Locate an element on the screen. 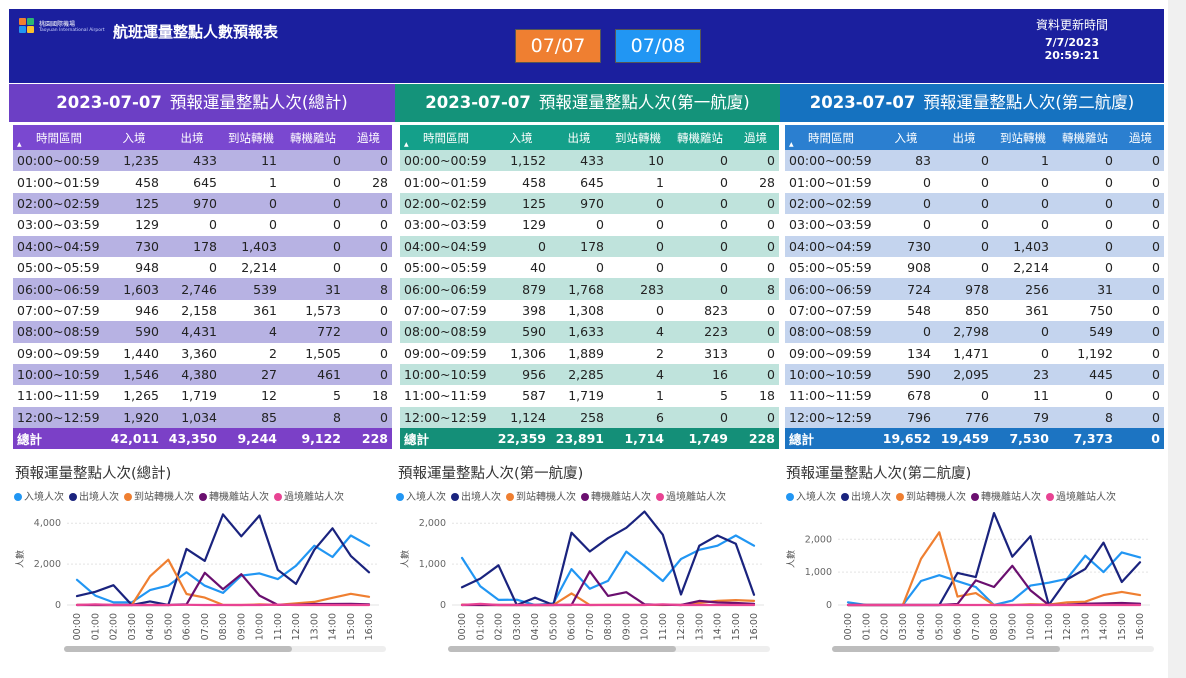  total-transfer-out: 7,373 is located at coordinates (1093, 439).